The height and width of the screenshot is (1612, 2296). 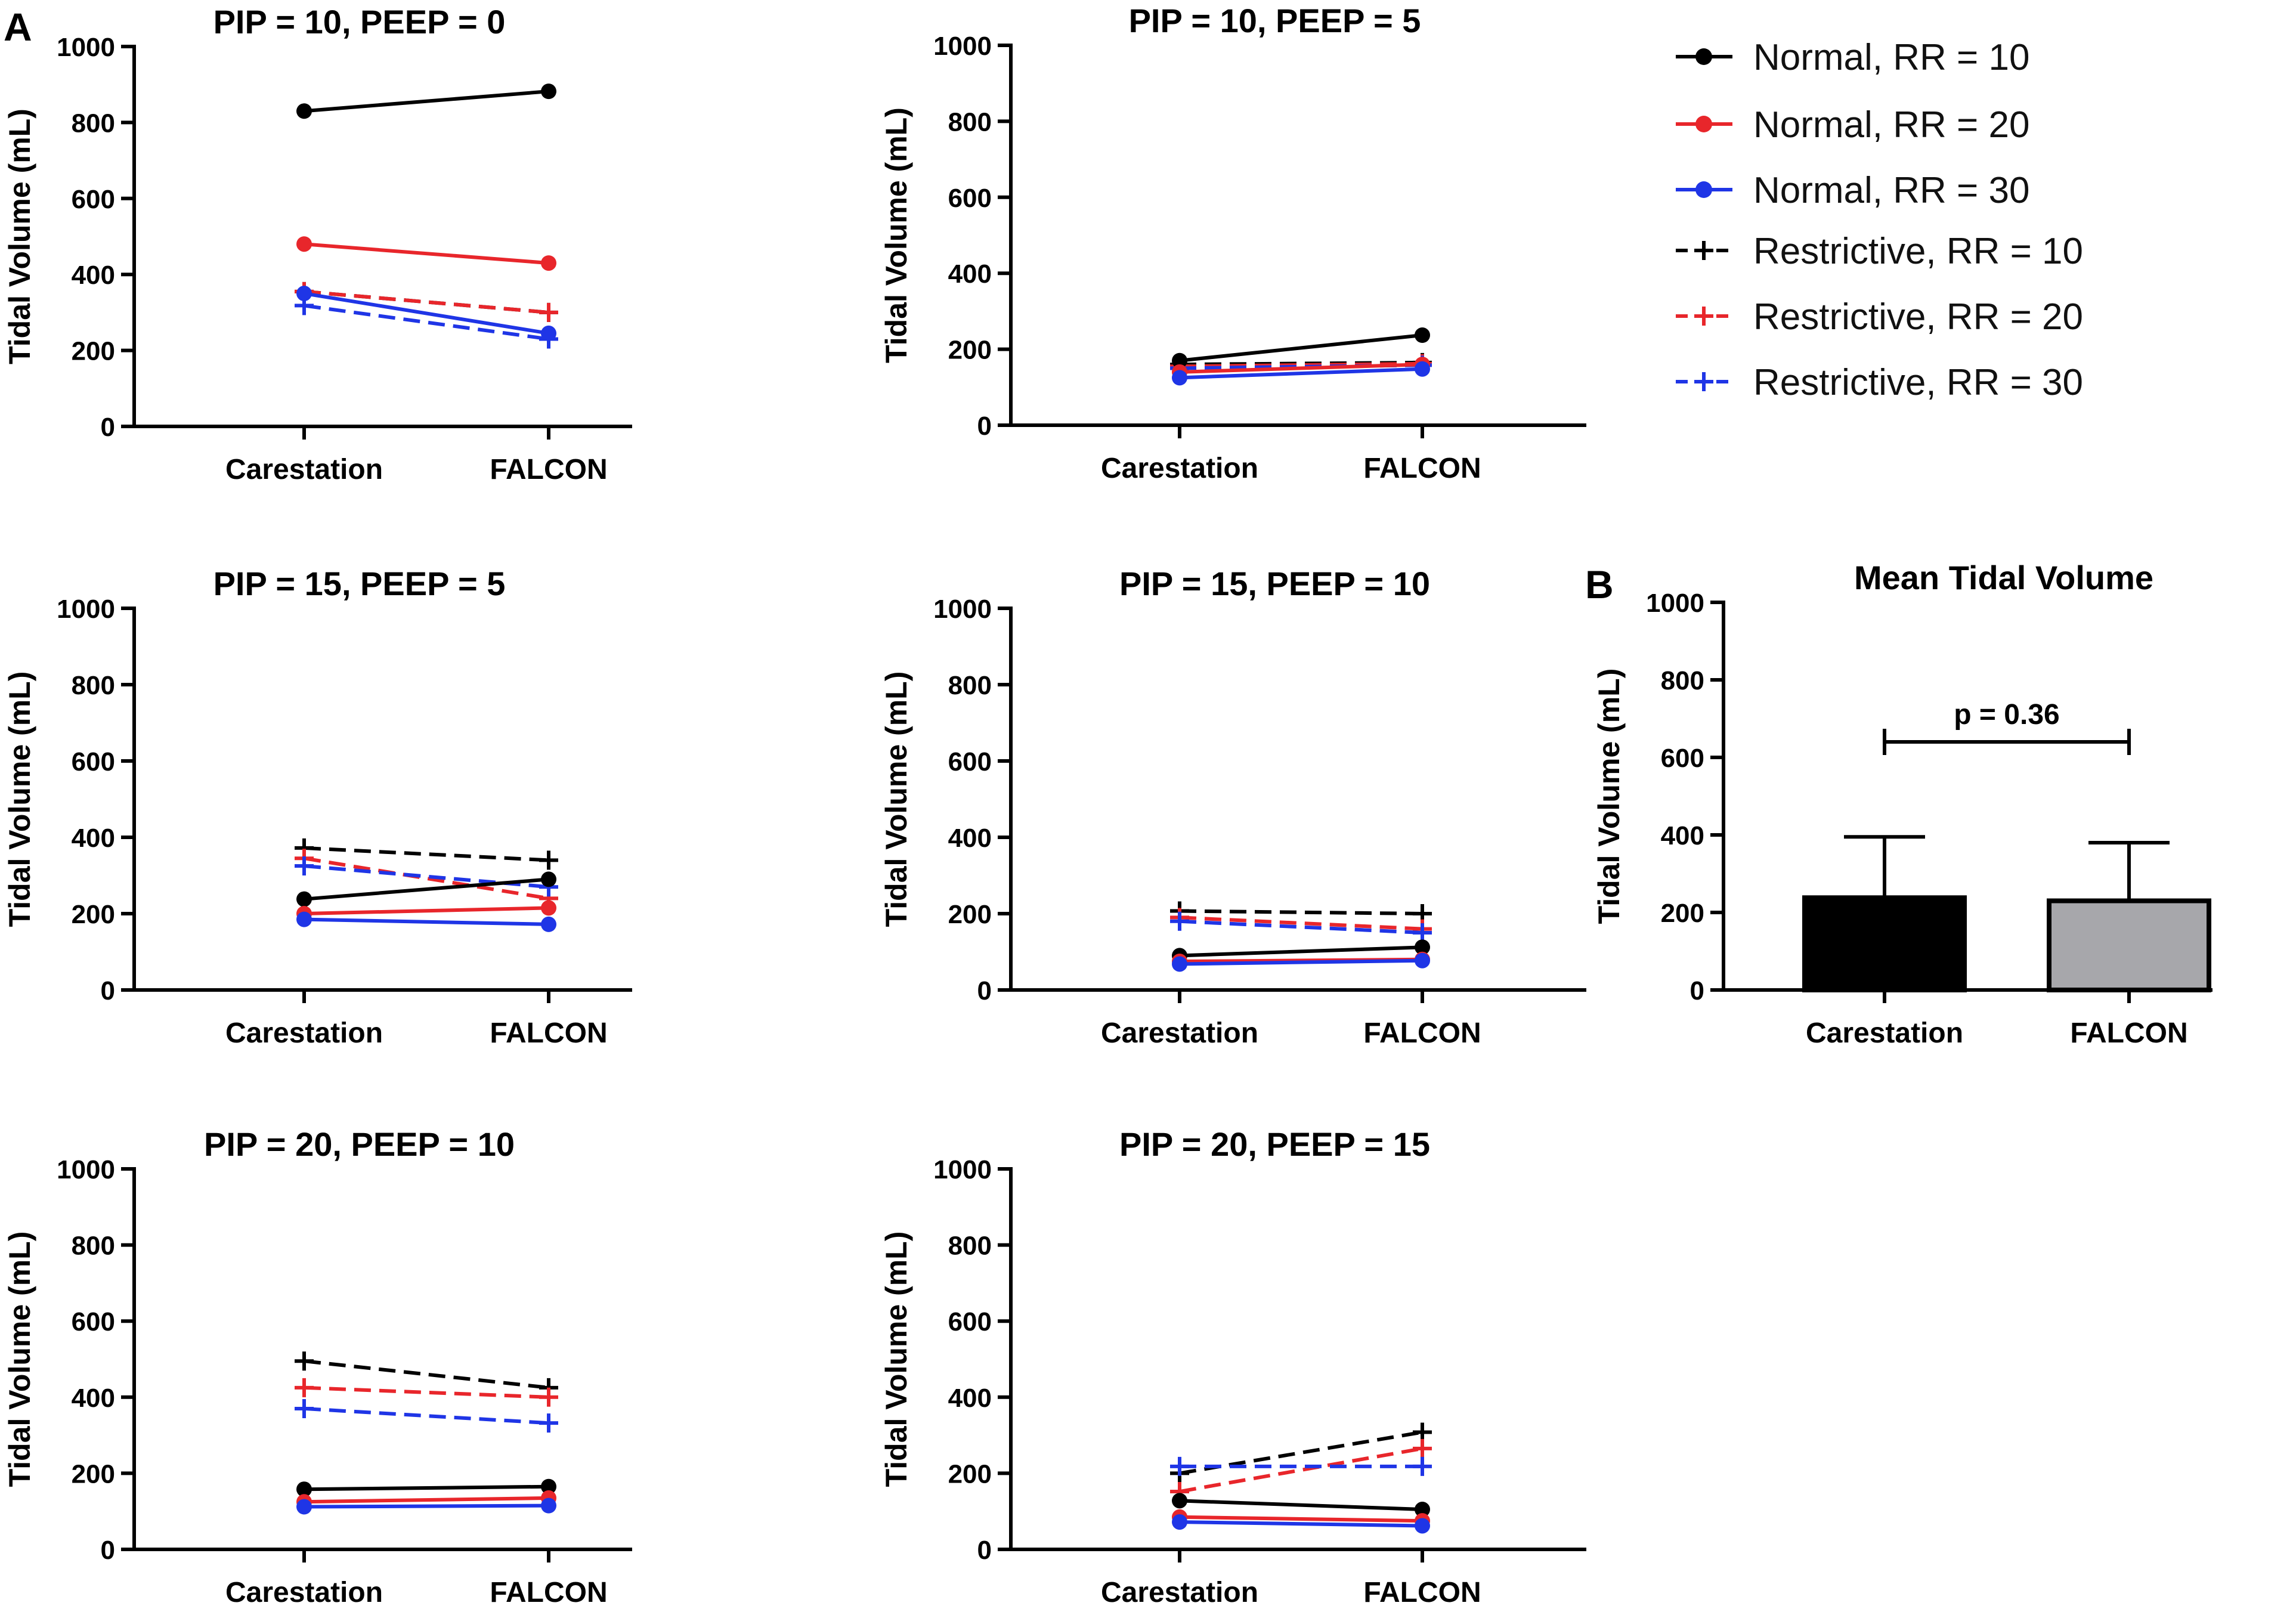 I want to click on series-normal-rr20, so click(x=426, y=253).